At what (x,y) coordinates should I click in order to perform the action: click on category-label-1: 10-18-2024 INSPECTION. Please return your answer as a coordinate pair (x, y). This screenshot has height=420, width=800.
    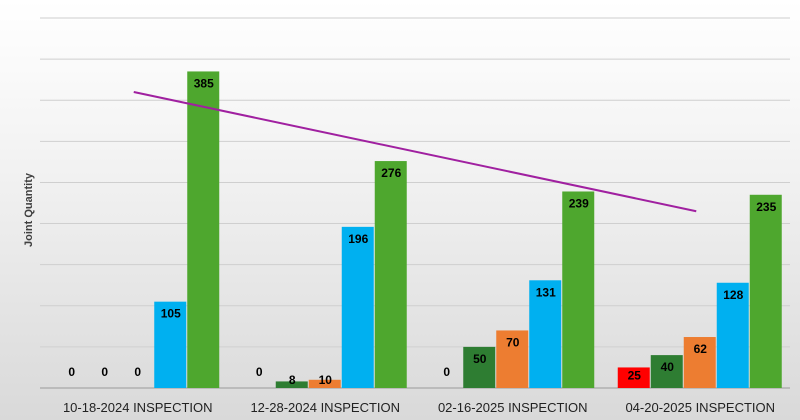
    Looking at the image, I should click on (138, 407).